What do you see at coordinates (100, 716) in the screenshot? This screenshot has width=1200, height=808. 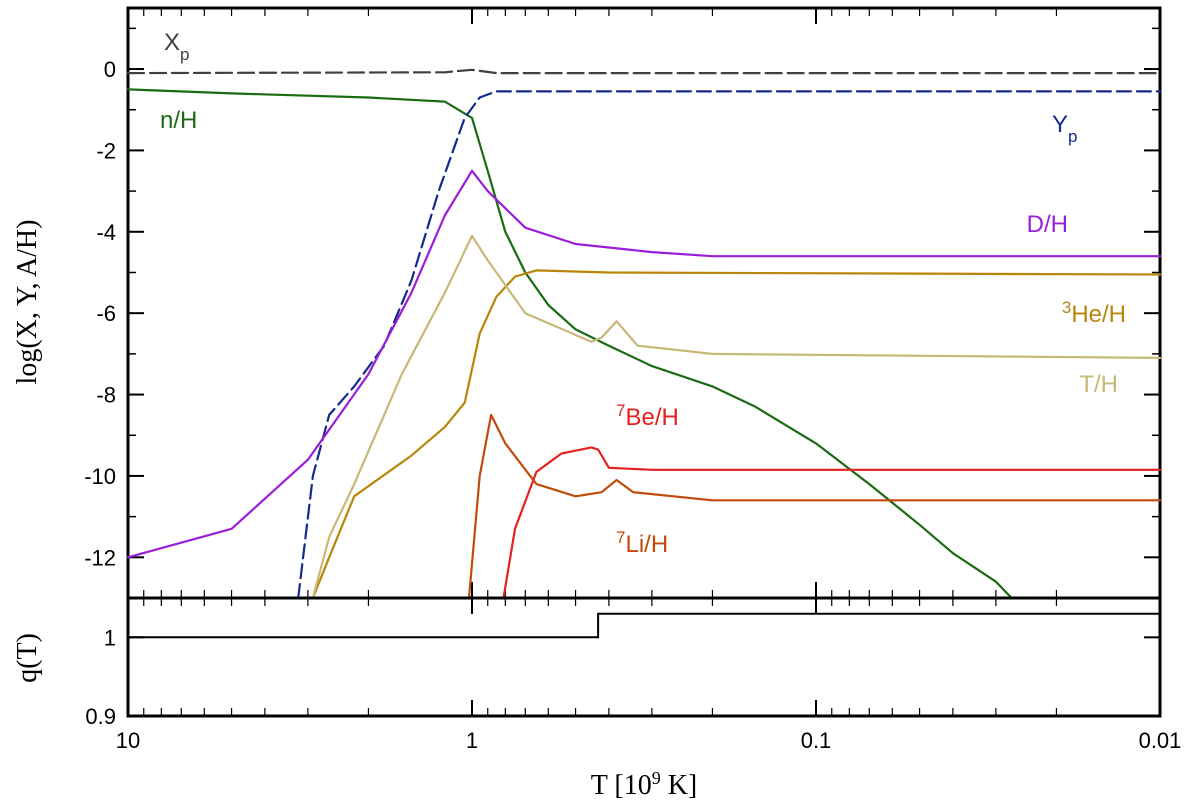 I see `q-y-tick-label: 0.9` at bounding box center [100, 716].